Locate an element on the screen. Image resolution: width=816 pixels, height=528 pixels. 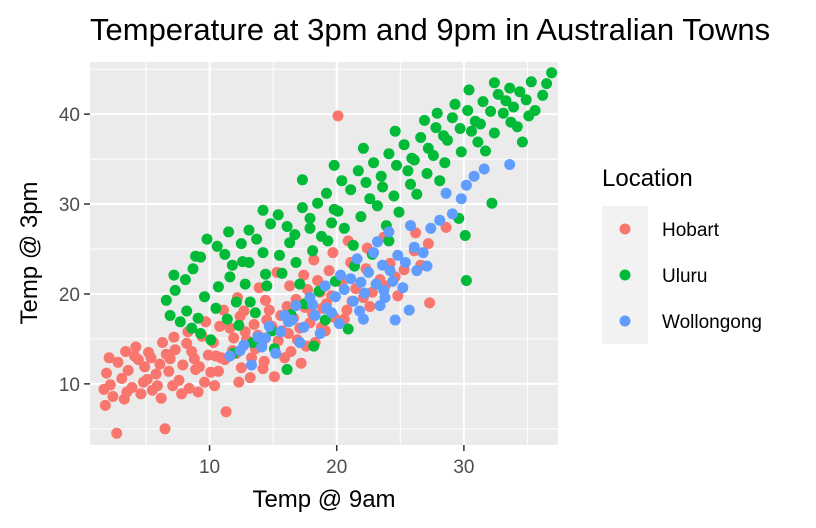
legend-label-hobart: Hobart is located at coordinates (691, 230).